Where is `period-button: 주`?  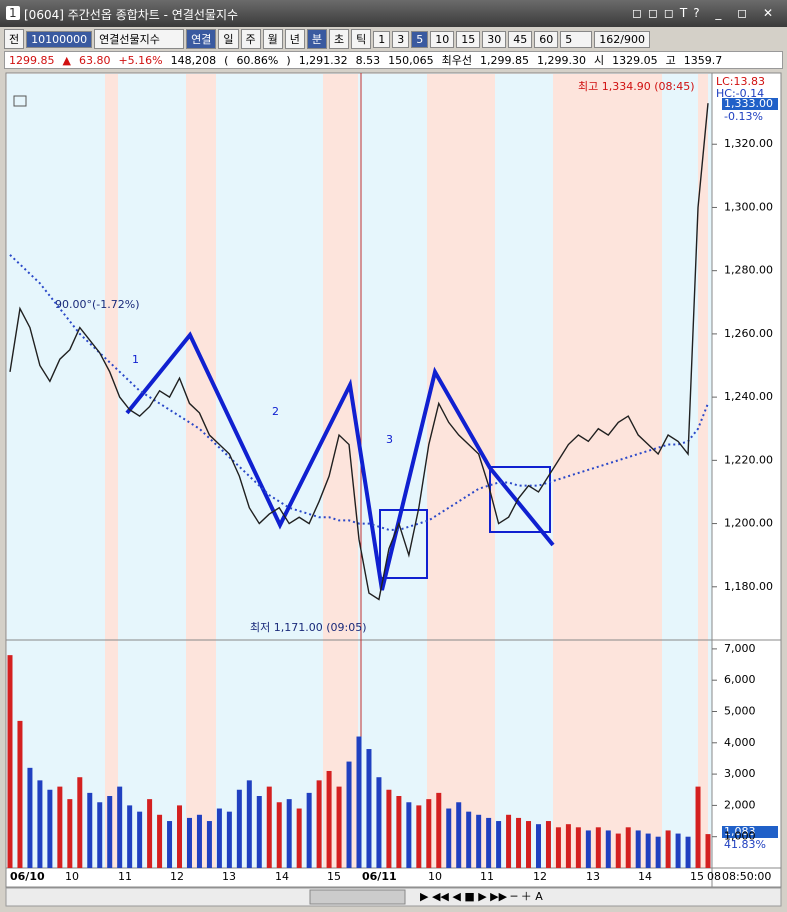
period-button: 주 is located at coordinates (250, 39).